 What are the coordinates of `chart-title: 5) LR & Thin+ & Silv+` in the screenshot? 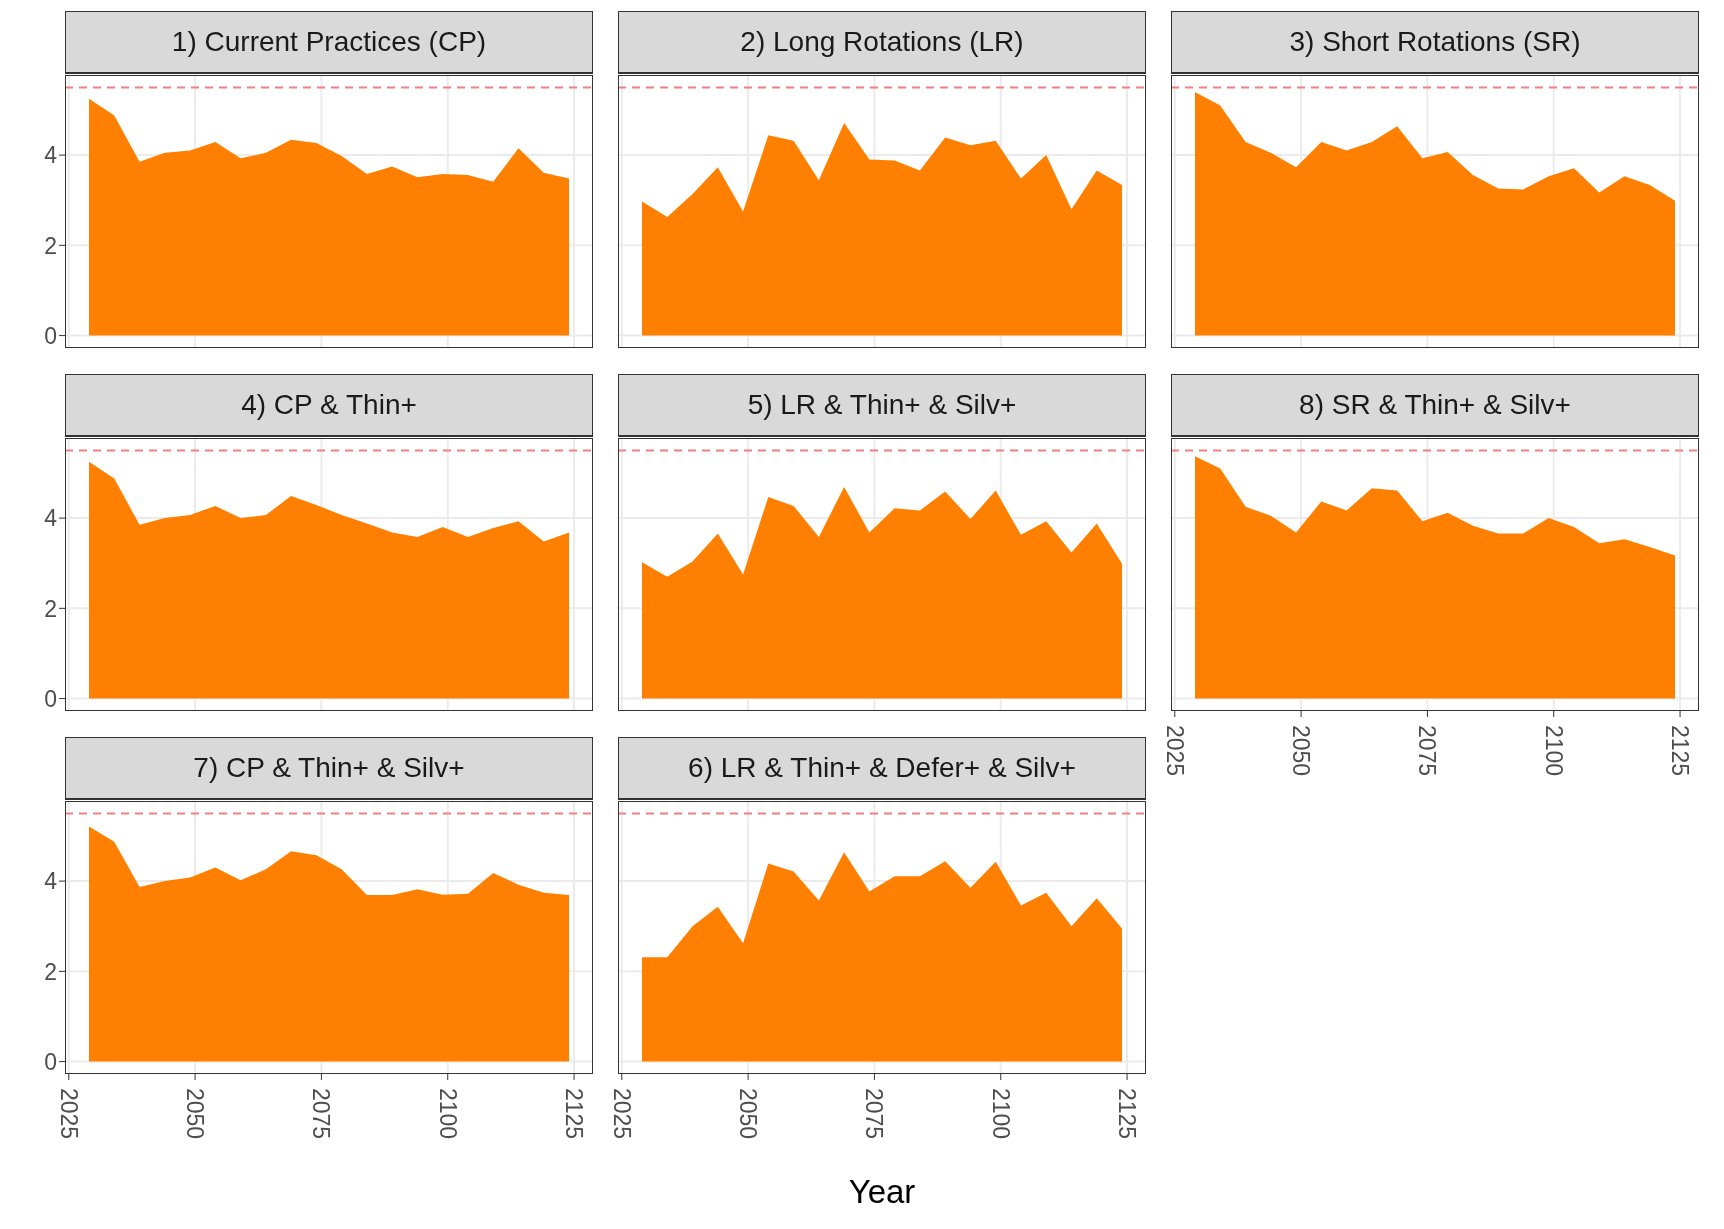 It's located at (882, 405).